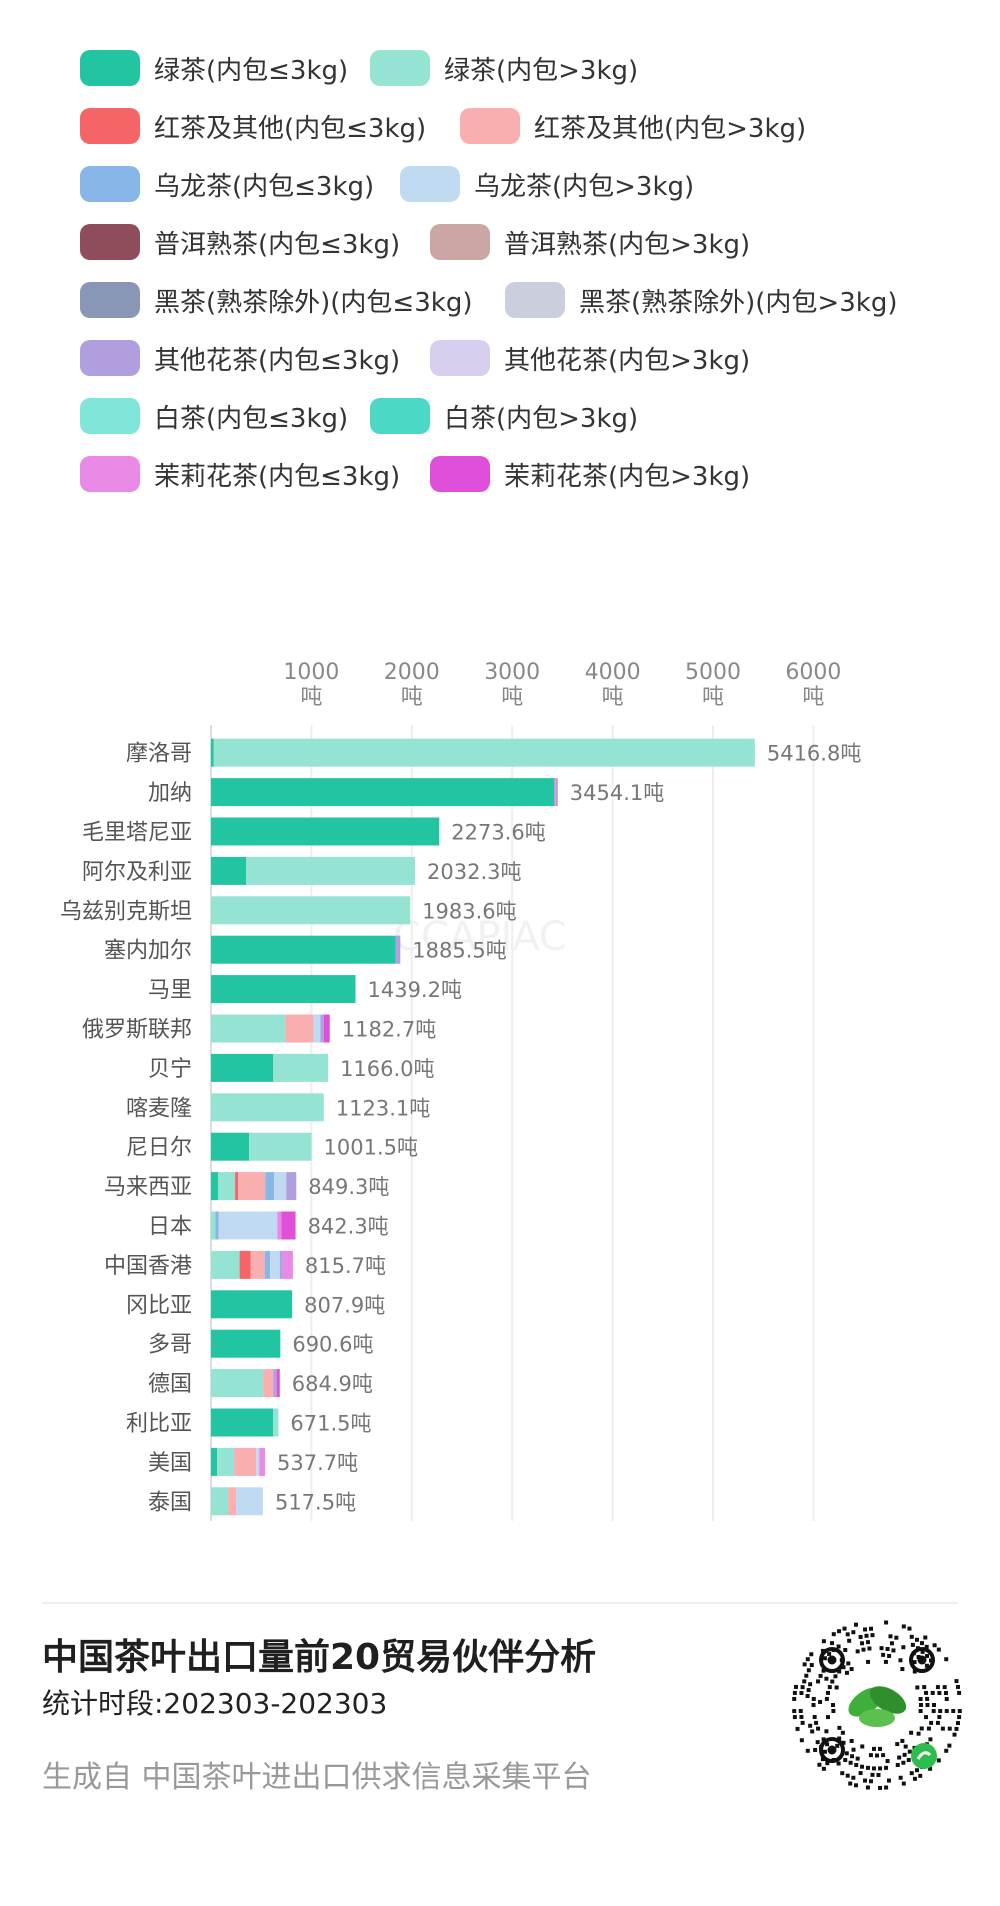 This screenshot has height=1906, width=1000. I want to click on y-category-label: 冈比亚, so click(159, 1305).